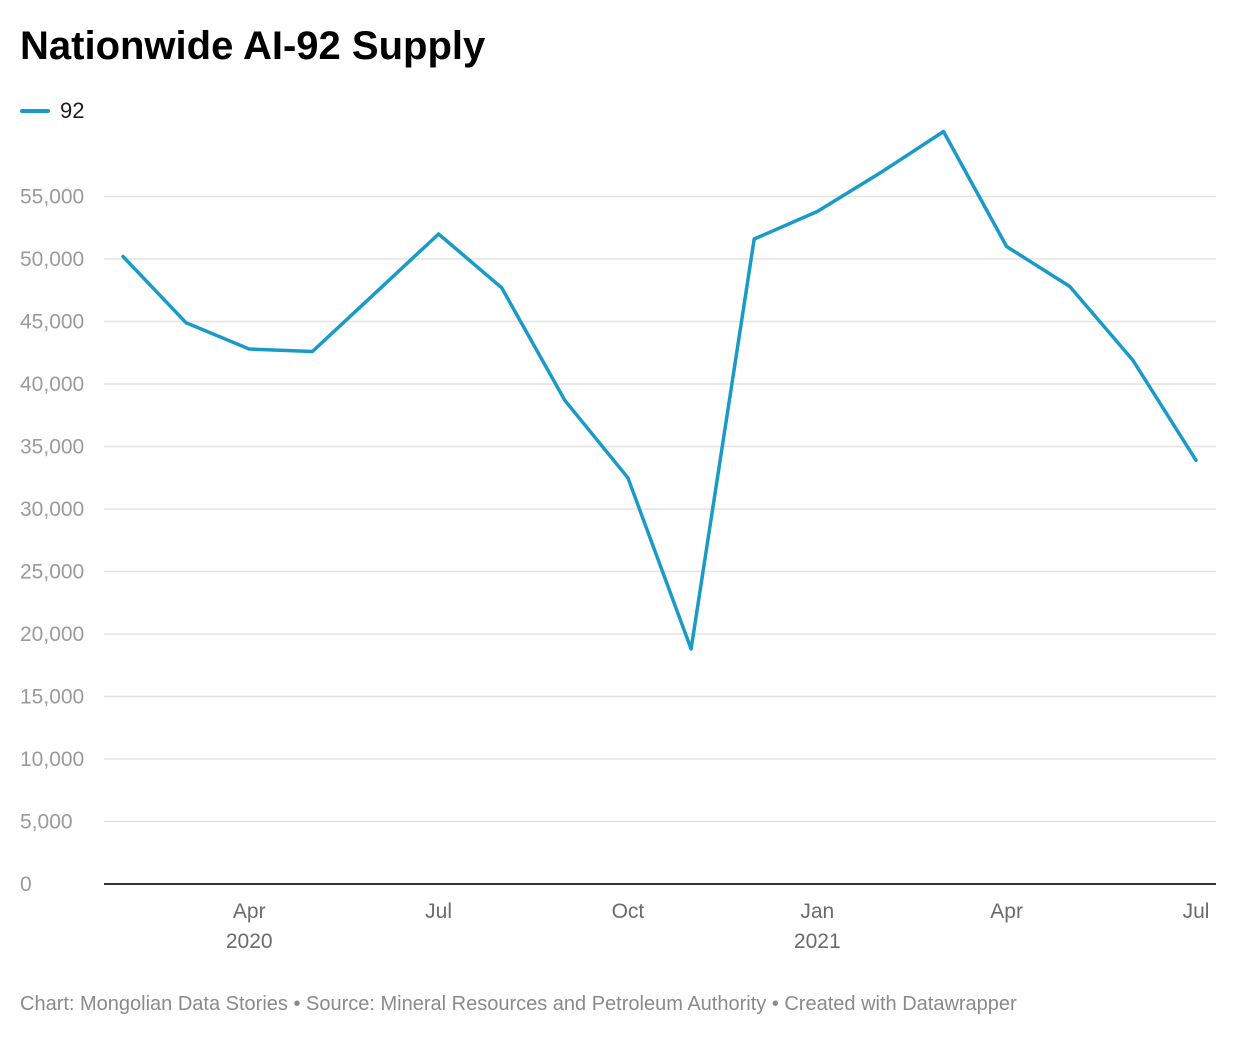 This screenshot has width=1240, height=1040. What do you see at coordinates (26, 884) in the screenshot?
I see `y-tick-label: 0` at bounding box center [26, 884].